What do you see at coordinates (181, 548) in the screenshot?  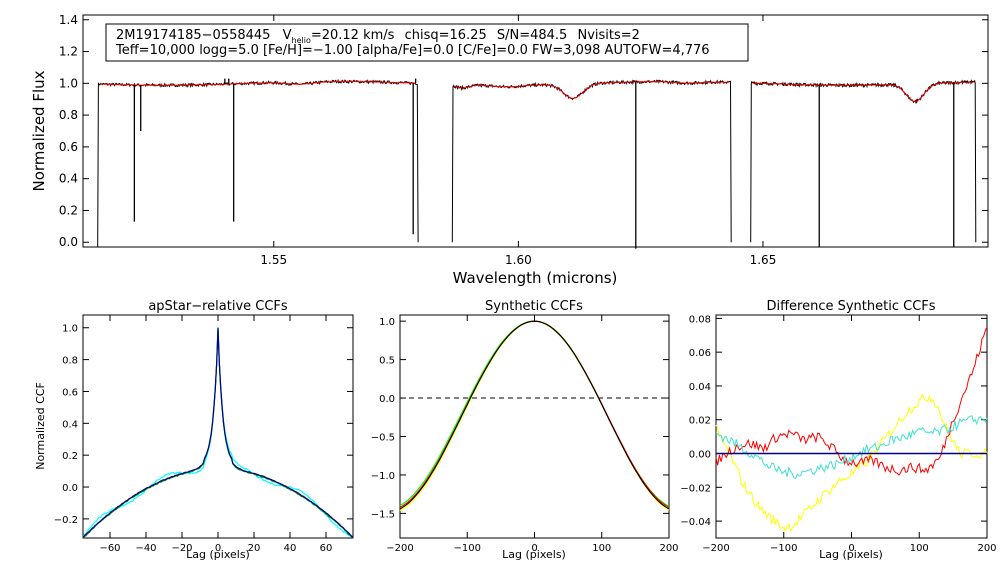 I see `apstar-xtick-label: −20` at bounding box center [181, 548].